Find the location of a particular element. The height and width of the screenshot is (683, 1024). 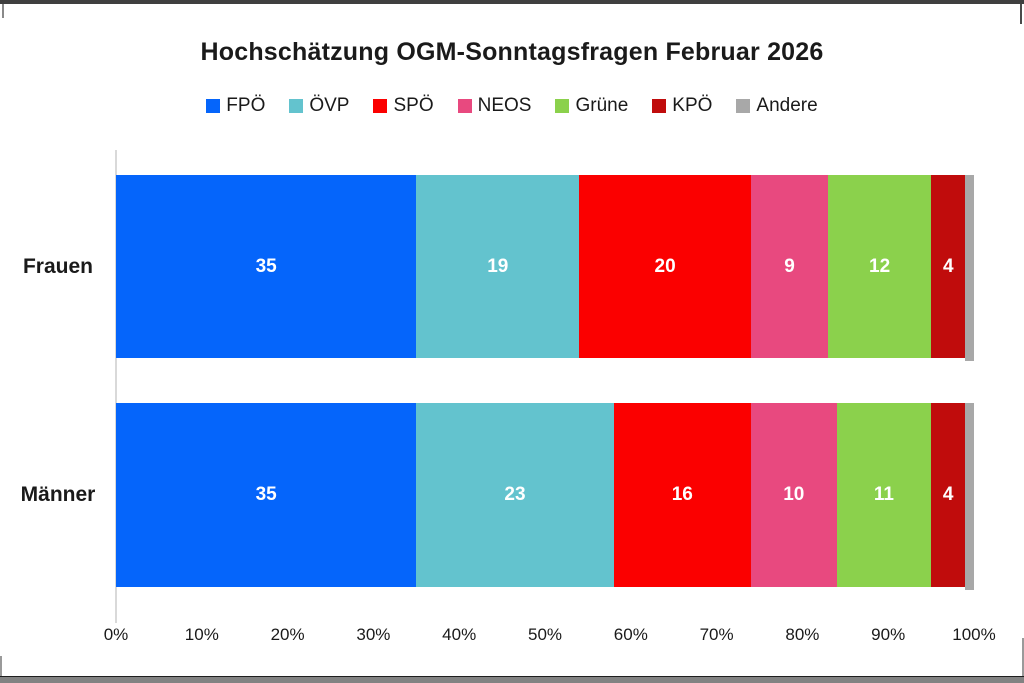

legend-item-andere: Andere is located at coordinates (777, 106).